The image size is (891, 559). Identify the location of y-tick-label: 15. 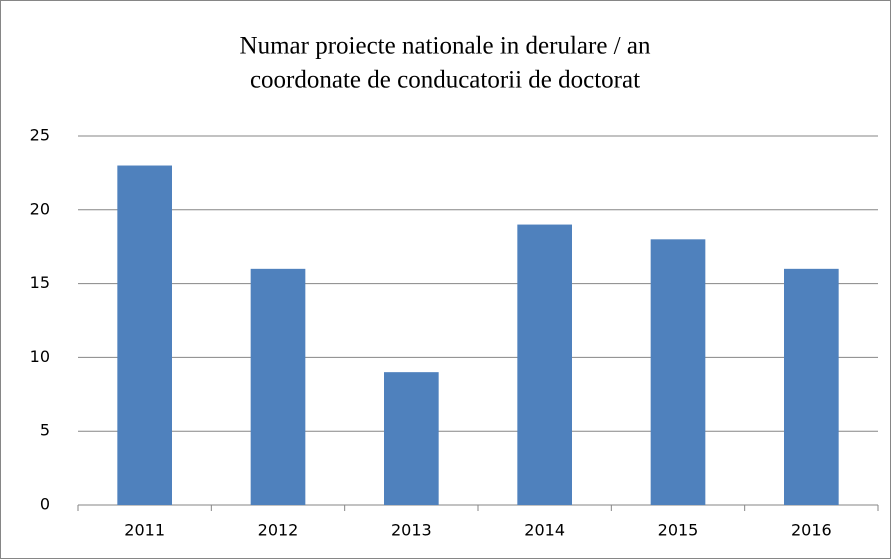
(40, 282).